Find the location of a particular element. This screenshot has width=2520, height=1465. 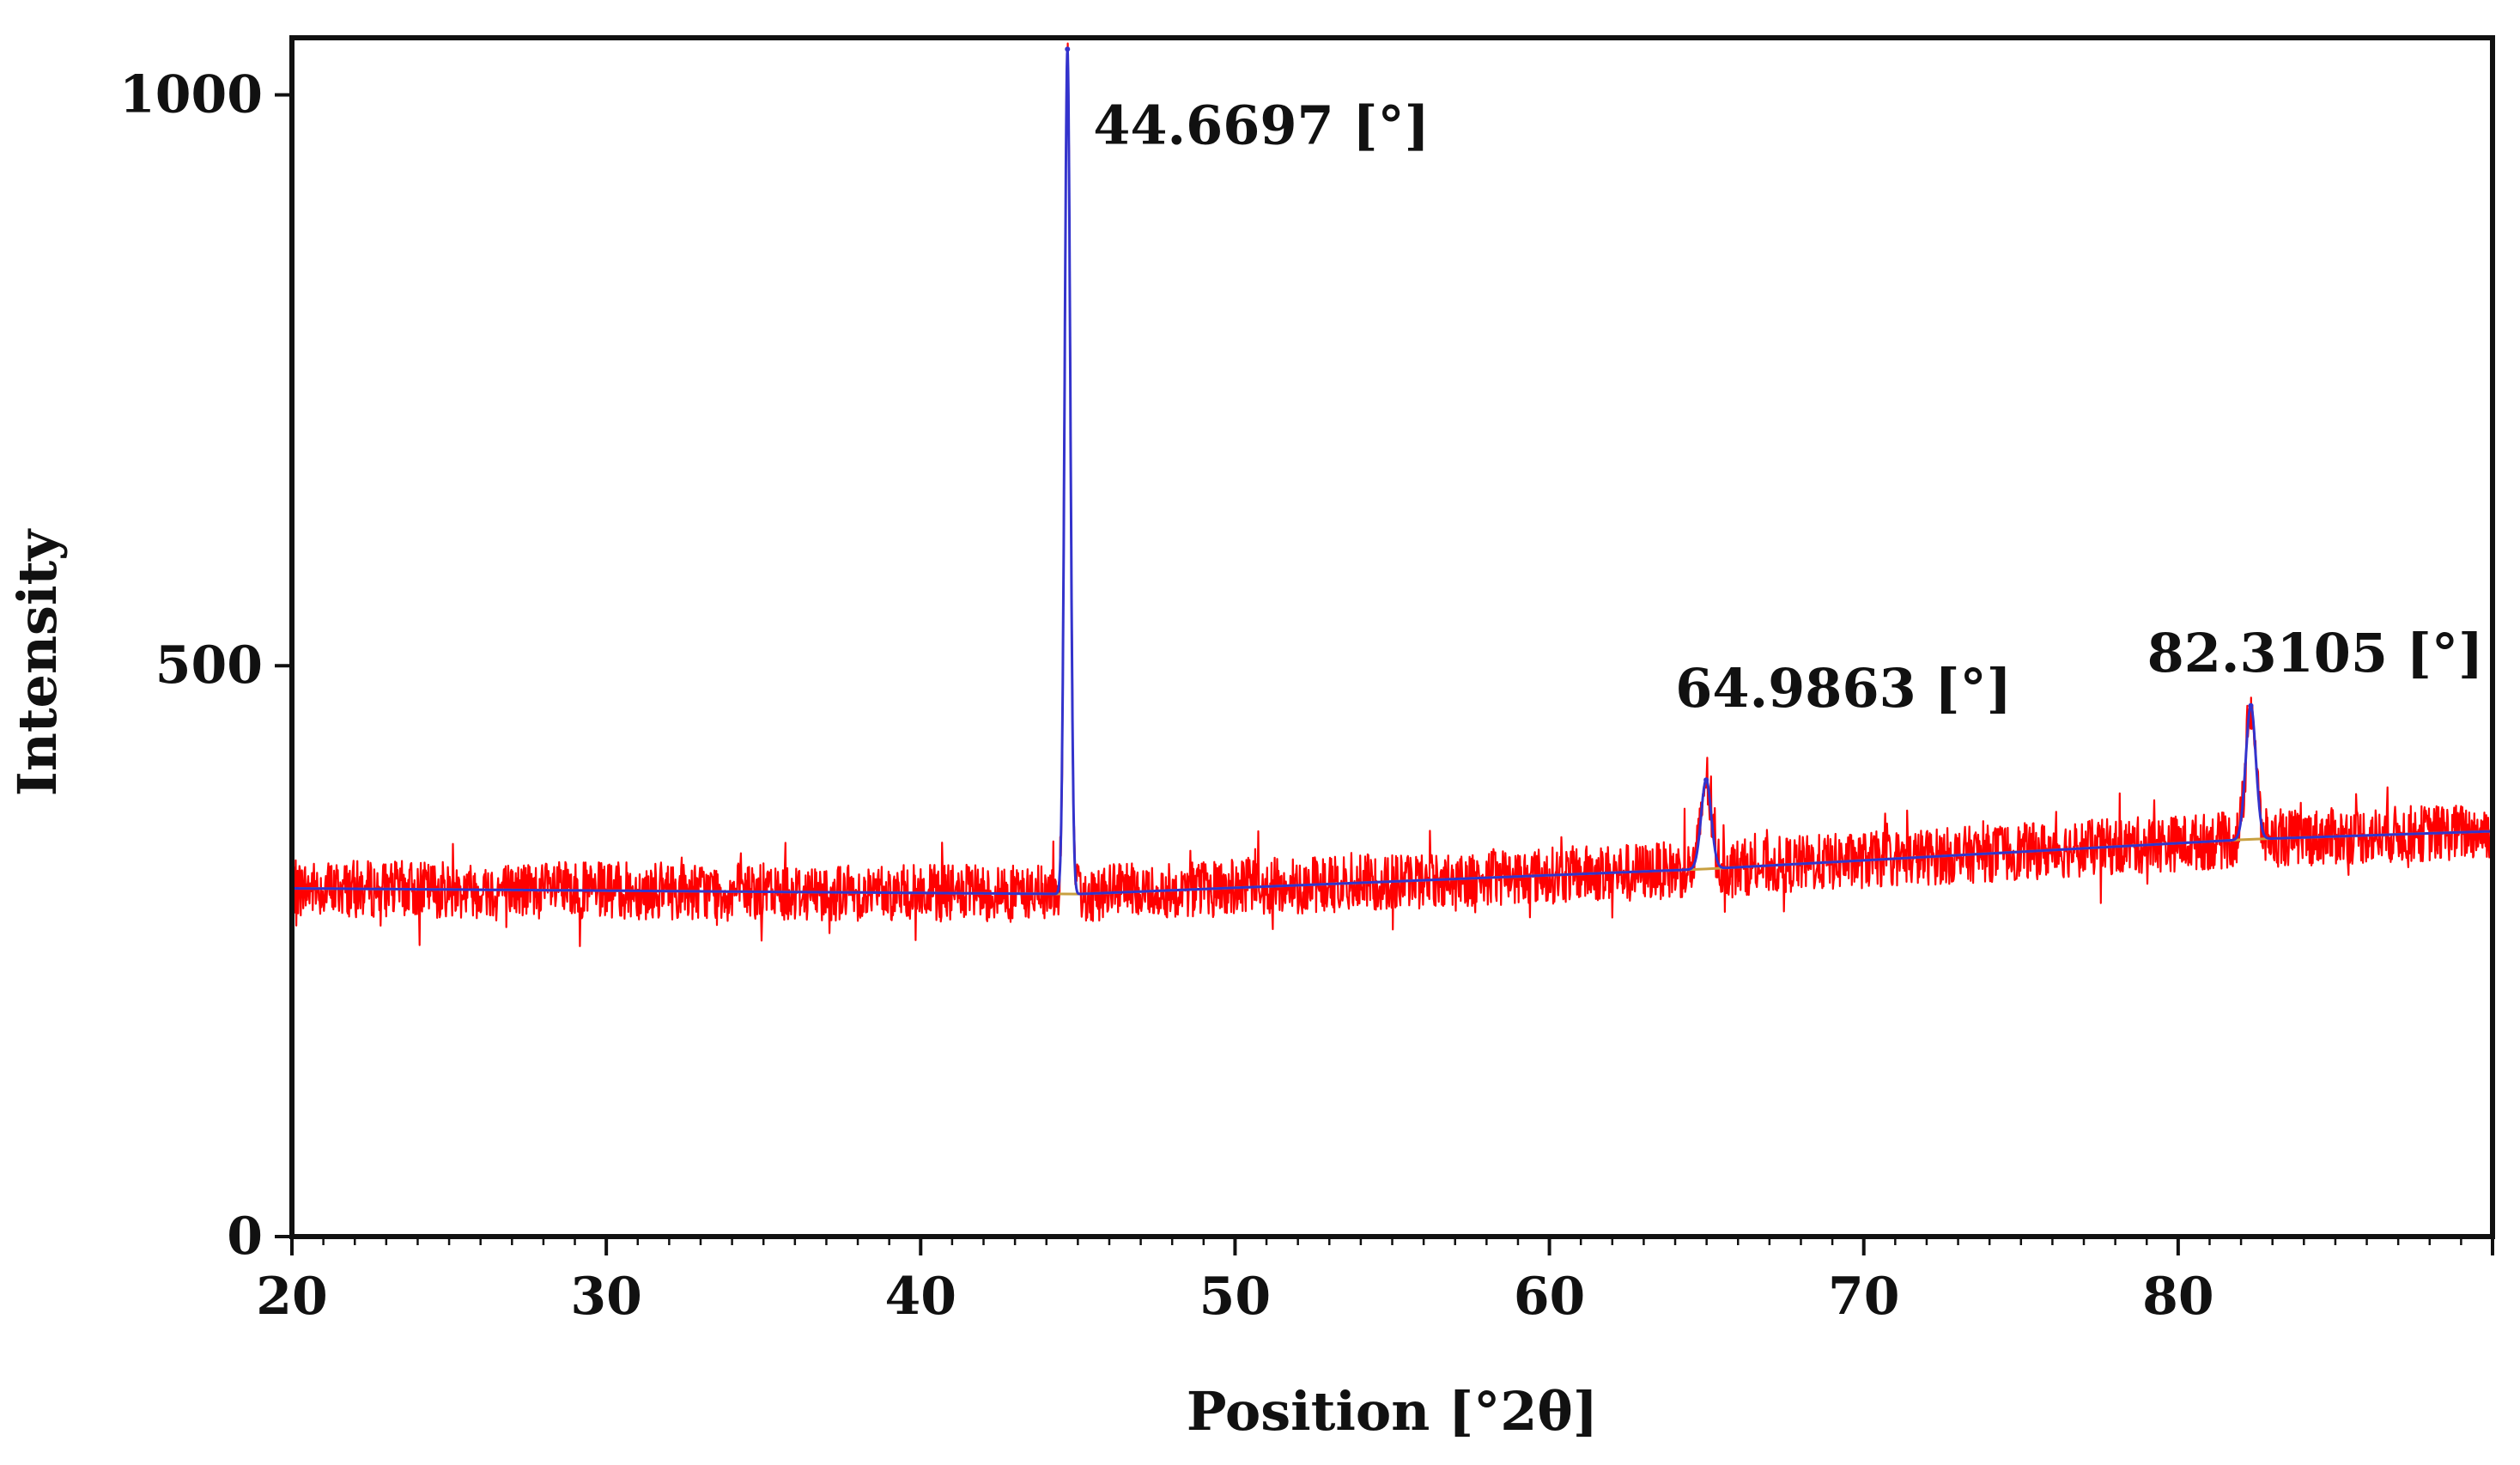

x-tick-label: 40 is located at coordinates (921, 1297).